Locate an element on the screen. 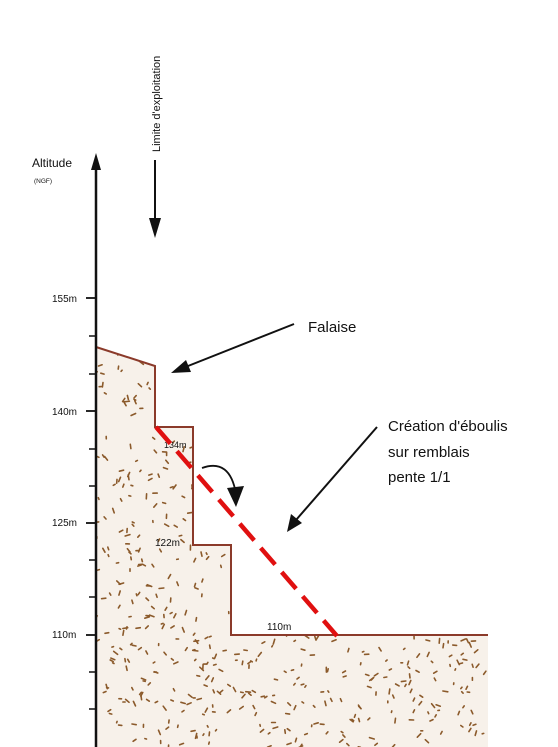 This screenshot has height=747, width=558. tick-label-140m: 140m is located at coordinates (64, 412).